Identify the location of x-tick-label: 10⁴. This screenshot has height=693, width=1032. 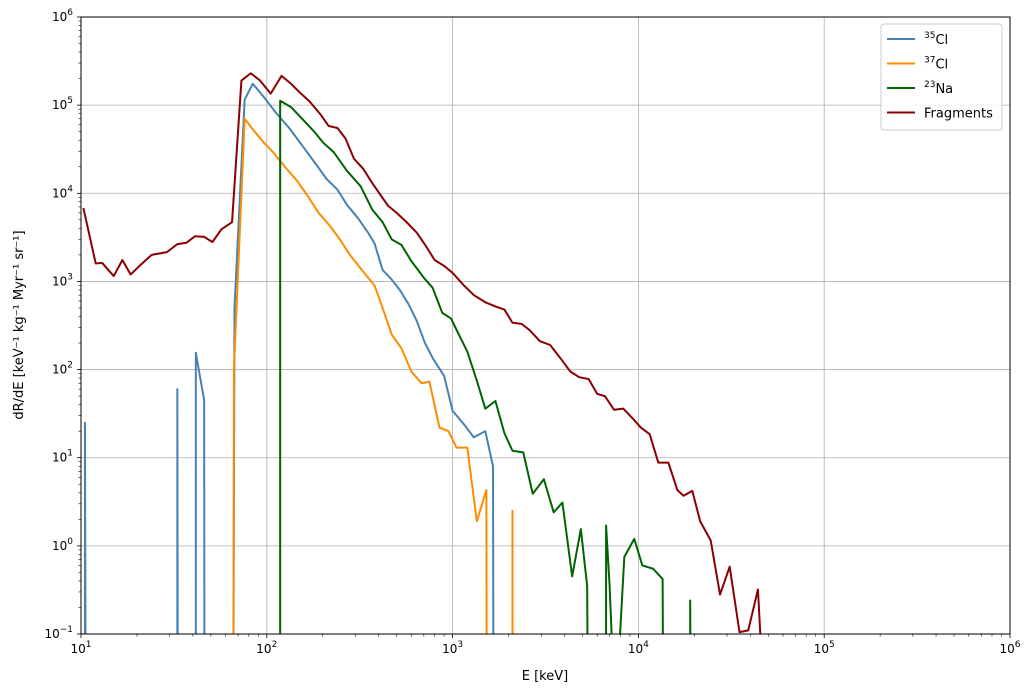
(638, 648).